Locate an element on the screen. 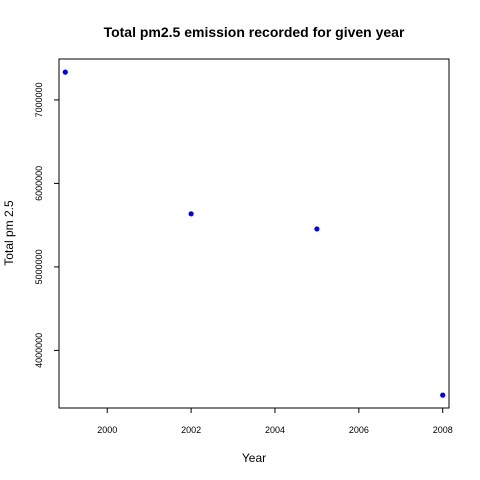 The width and height of the screenshot is (480, 480). data-point-1999 is located at coordinates (65, 72).